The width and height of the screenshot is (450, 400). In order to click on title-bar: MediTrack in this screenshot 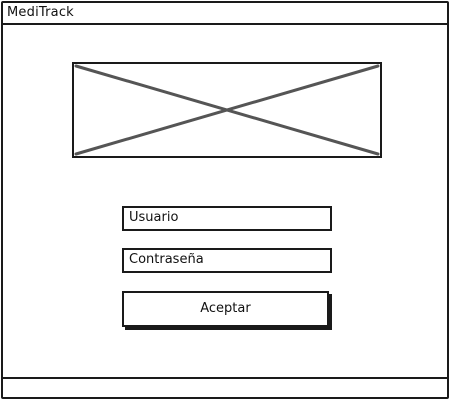, I will do `click(225, 14)`.